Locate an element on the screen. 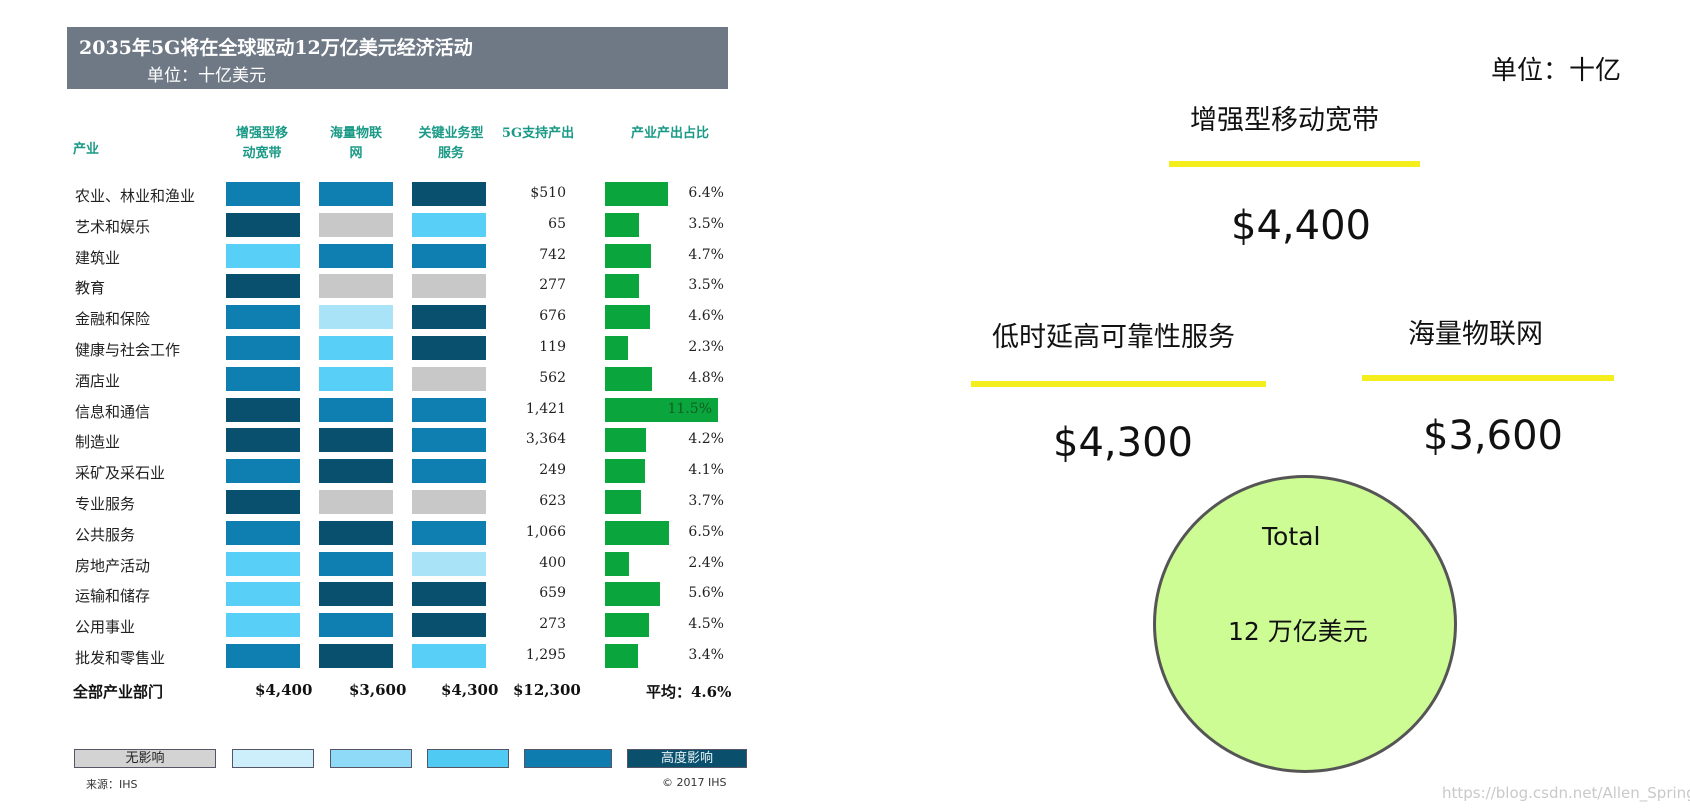  share-label: 11.5% is located at coordinates (689, 408).